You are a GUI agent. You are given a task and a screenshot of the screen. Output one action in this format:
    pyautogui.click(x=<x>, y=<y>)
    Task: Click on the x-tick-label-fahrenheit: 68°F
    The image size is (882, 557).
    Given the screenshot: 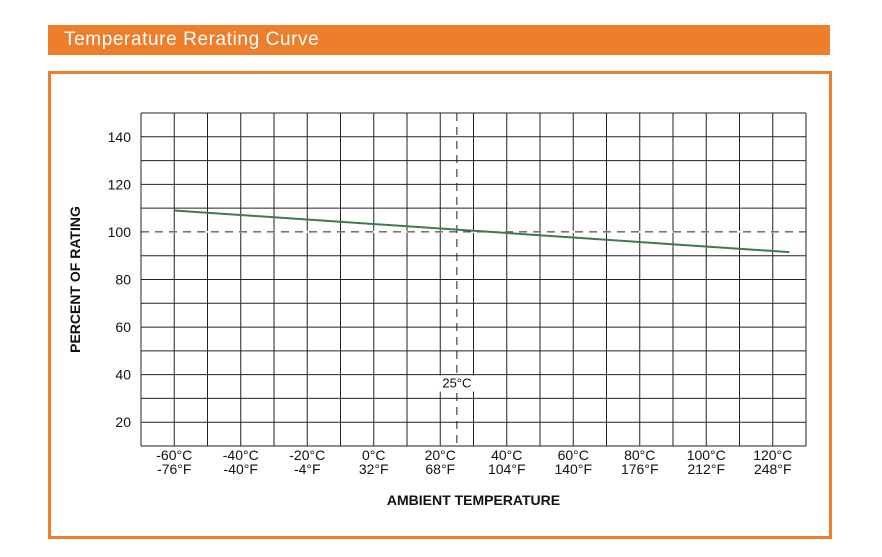 What is the action you would take?
    pyautogui.click(x=440, y=469)
    